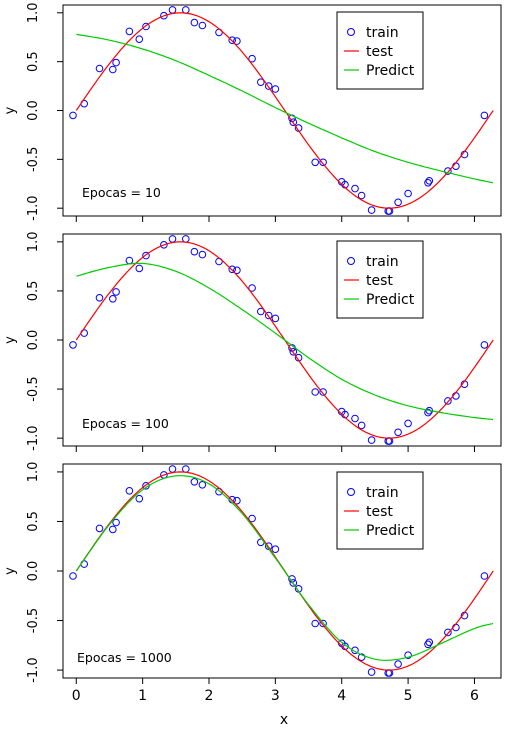 Image resolution: width=508 pixels, height=729 pixels. I want to click on x-tick-label: 0, so click(76, 696).